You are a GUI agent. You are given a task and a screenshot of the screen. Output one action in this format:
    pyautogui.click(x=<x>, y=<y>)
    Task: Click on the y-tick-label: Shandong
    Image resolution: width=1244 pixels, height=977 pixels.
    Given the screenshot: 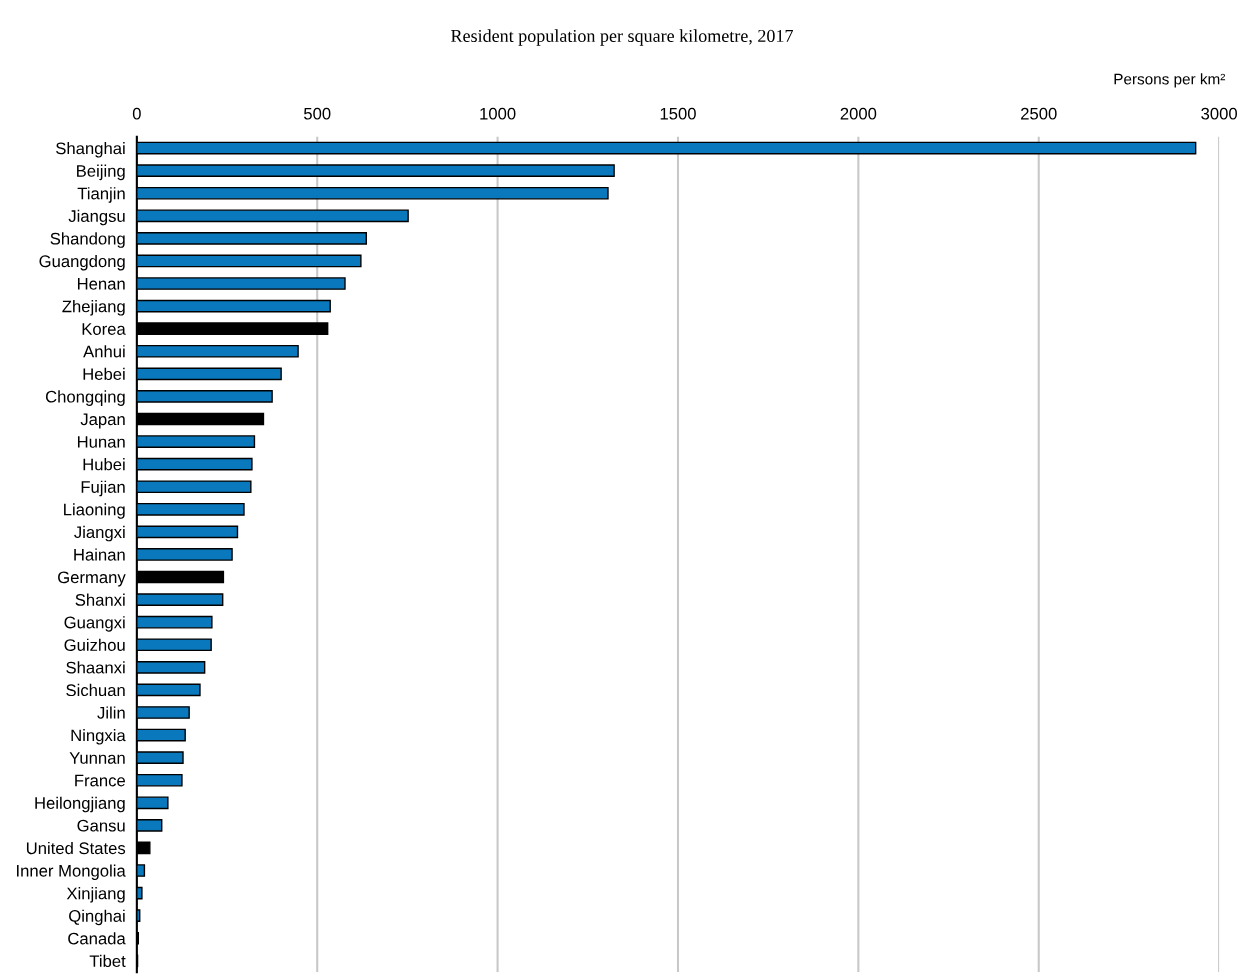 What is the action you would take?
    pyautogui.click(x=87, y=240)
    